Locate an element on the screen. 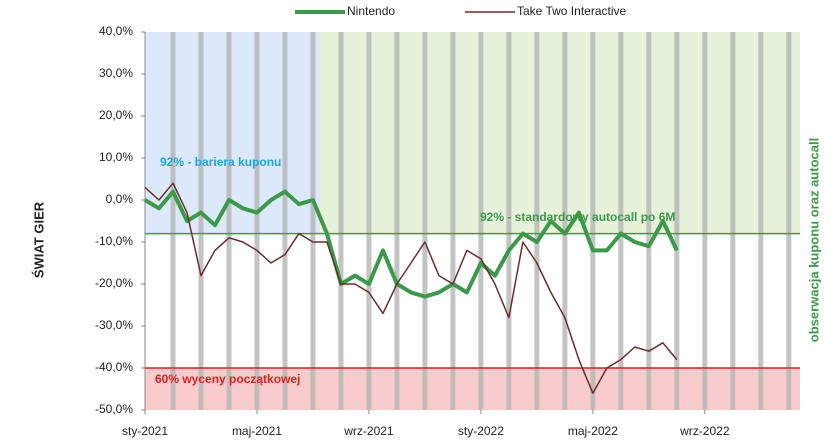 This screenshot has width=829, height=446. annotation: 92% - bariera kuponu is located at coordinates (220, 162).